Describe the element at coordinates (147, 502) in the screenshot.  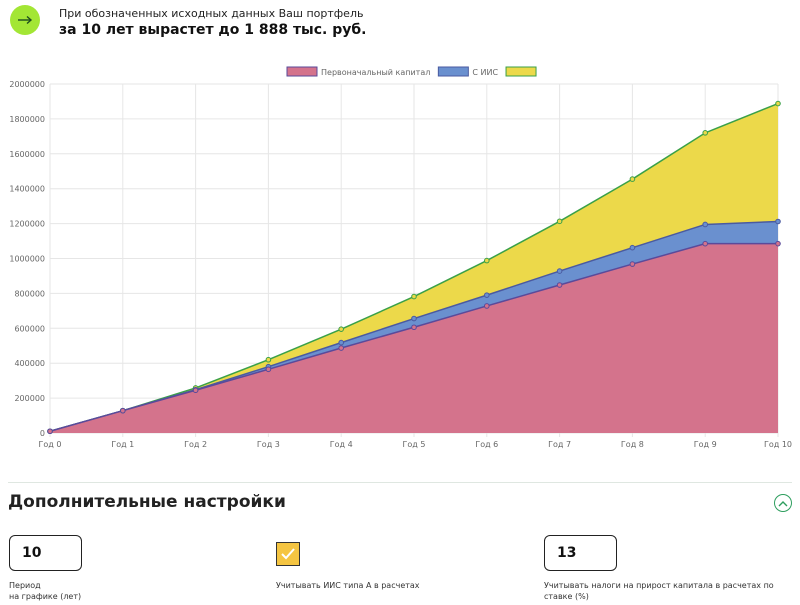
I see `additional-settings-title: Дополнительные настройки` at that location.